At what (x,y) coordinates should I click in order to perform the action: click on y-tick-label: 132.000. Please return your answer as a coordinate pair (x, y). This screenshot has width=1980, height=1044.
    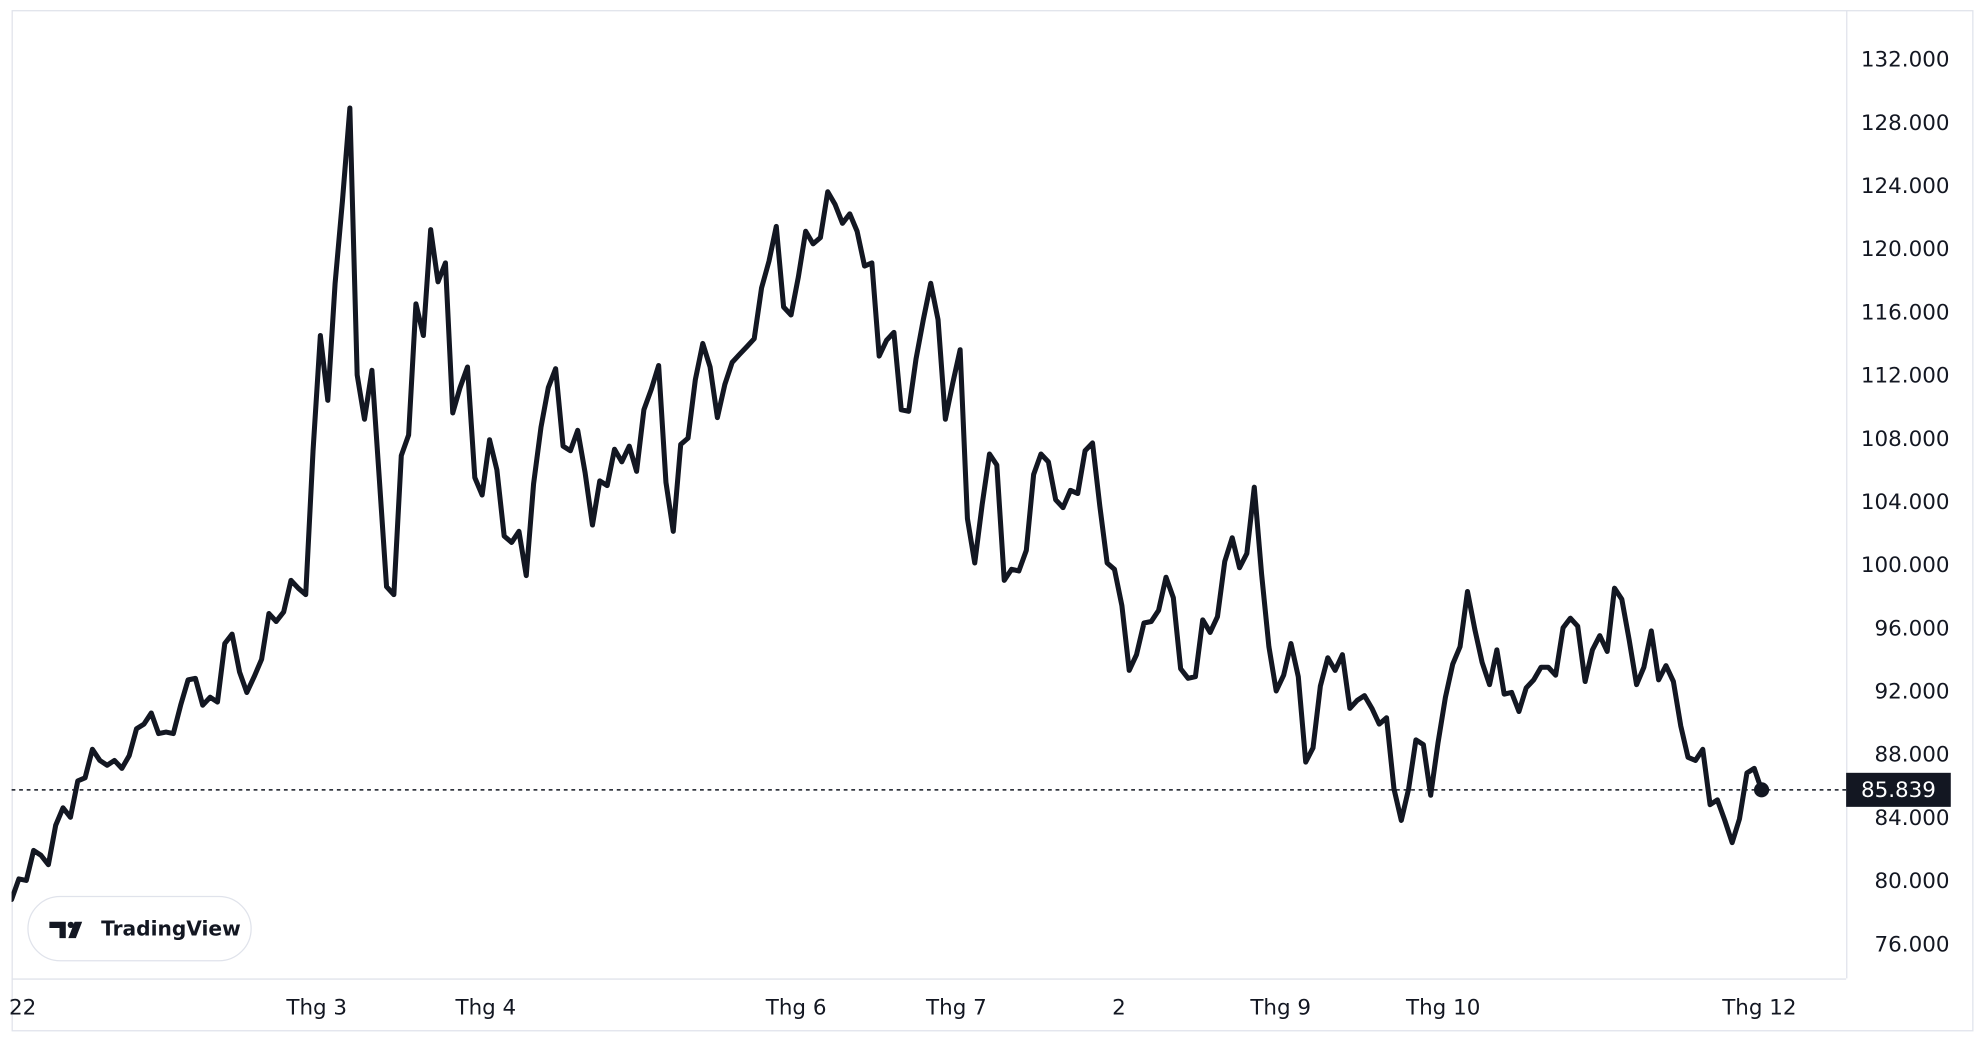
    Looking at the image, I should click on (1905, 60).